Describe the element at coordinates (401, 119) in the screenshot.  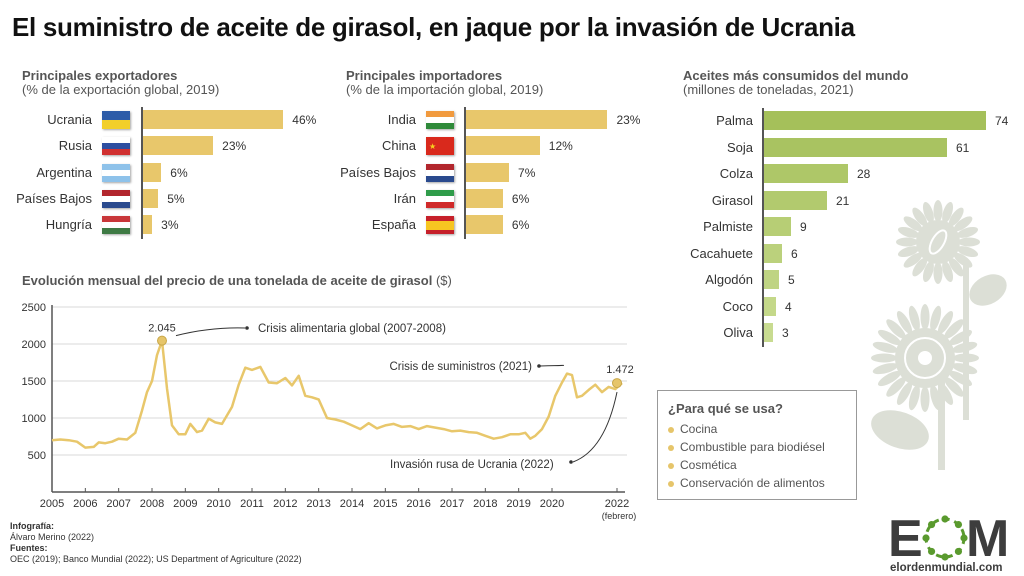
I see `bar-category-label: India` at that location.